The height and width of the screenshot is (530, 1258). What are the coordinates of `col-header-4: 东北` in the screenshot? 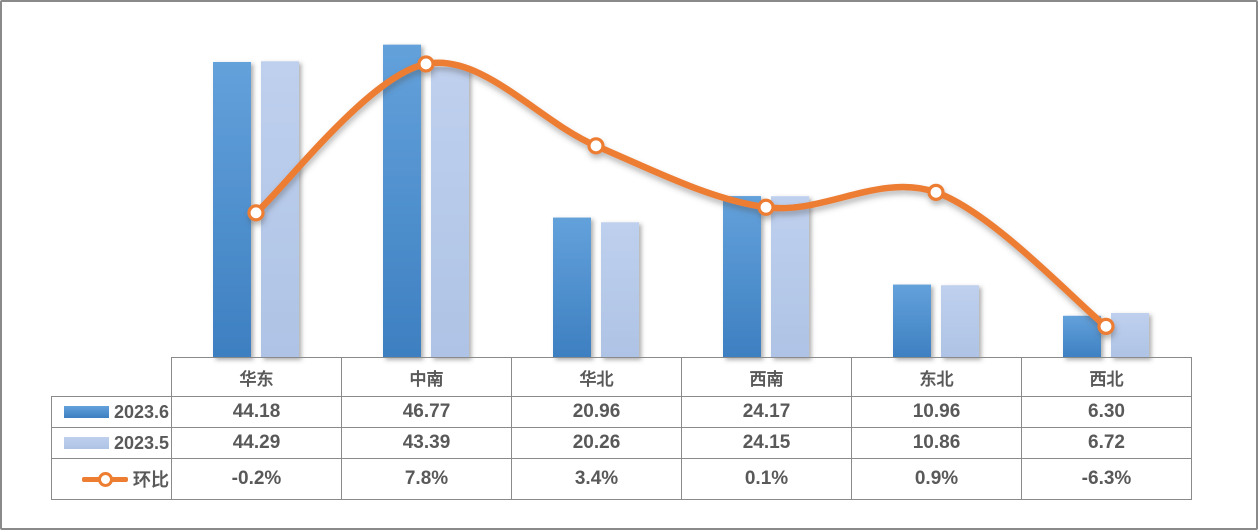 It's located at (936, 377).